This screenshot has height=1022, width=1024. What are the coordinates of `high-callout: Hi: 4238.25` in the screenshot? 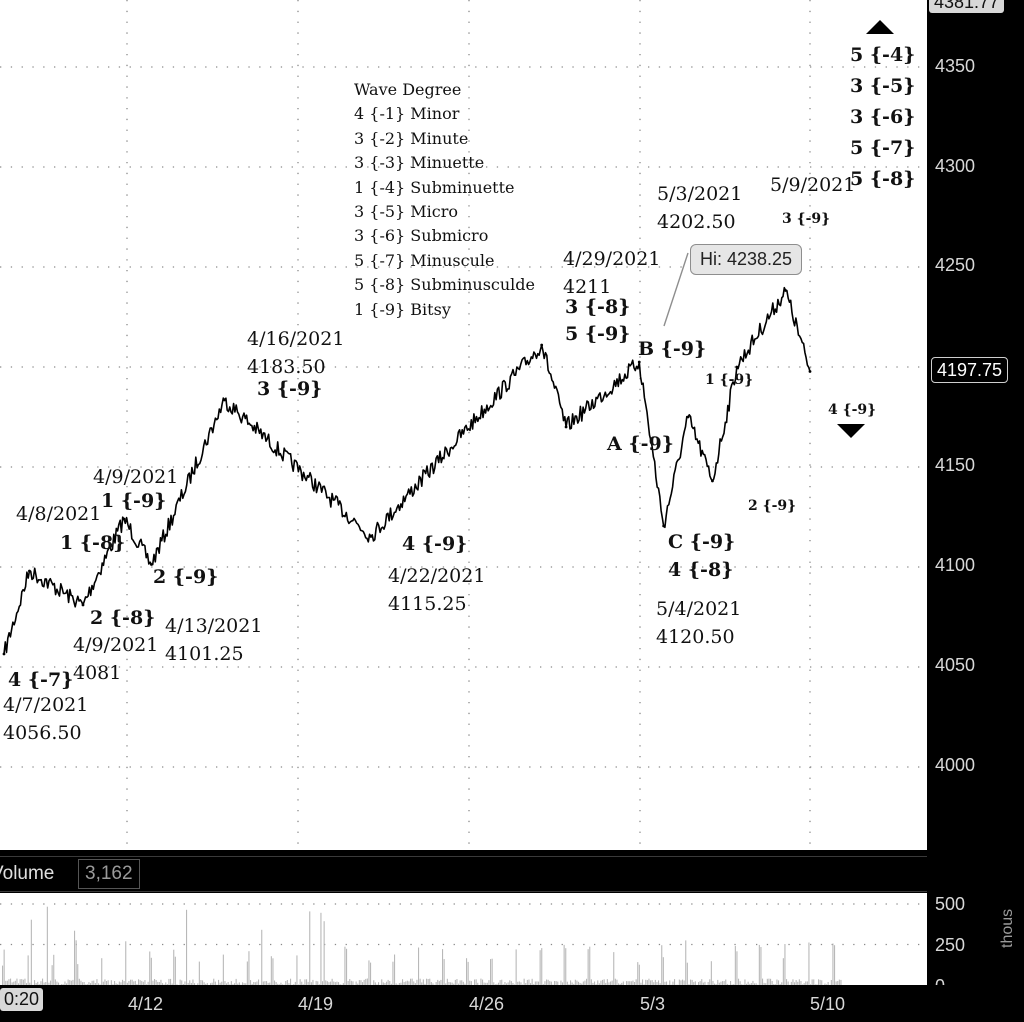 It's located at (746, 259).